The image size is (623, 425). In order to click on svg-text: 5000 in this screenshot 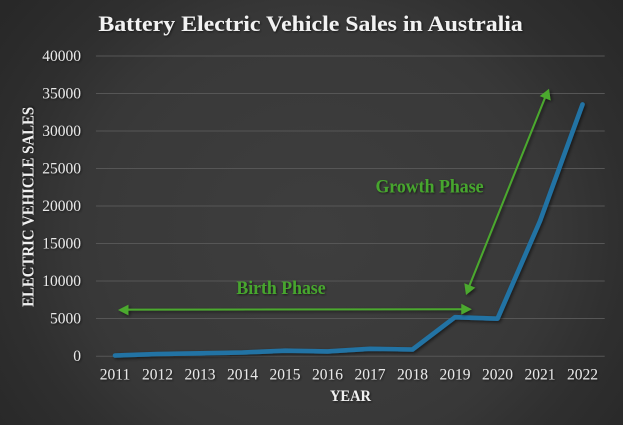, I will do `click(65, 319)`.